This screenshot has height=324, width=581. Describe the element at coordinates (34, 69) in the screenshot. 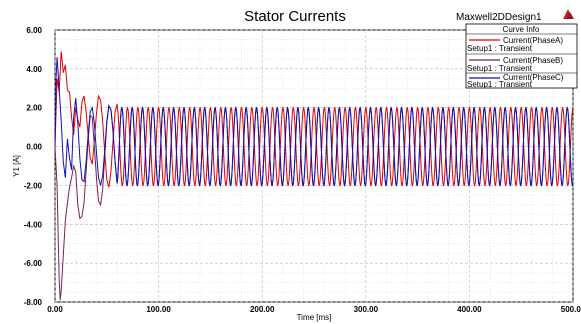

I see `y-tick-label: 4.00` at that location.